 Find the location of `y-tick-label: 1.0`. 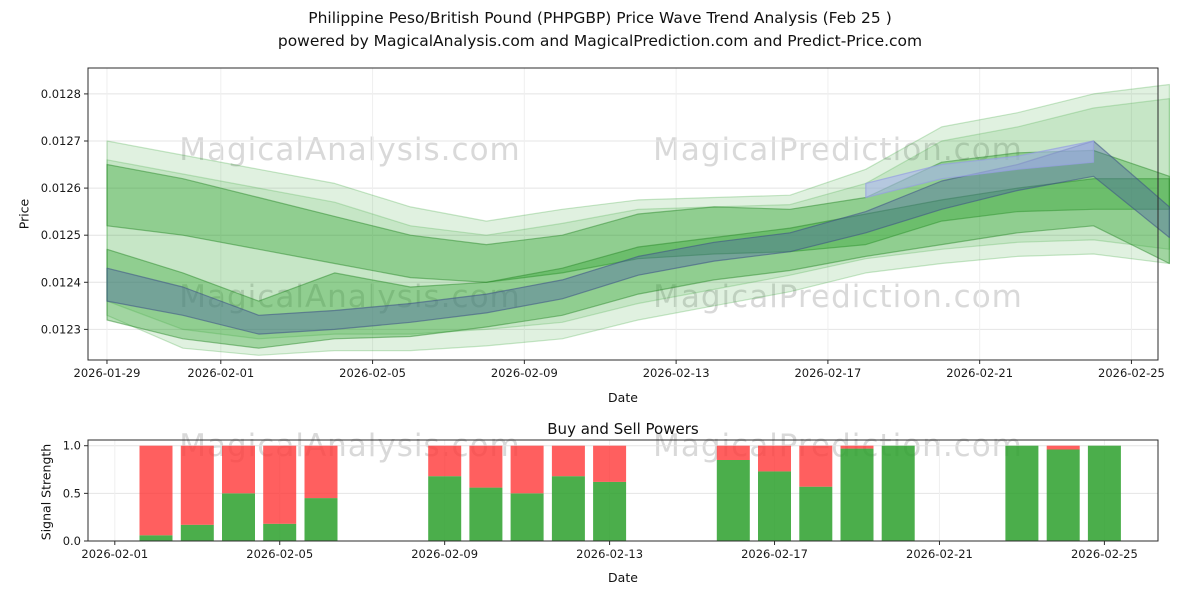

y-tick-label: 1.0 is located at coordinates (72, 446).